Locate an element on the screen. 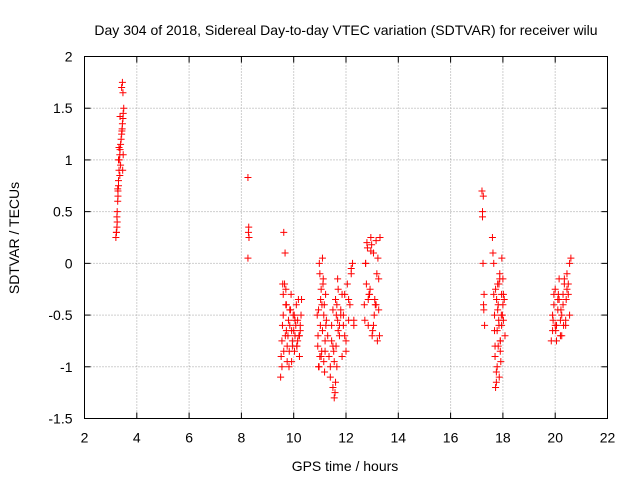  y-tick-label: 1.5 is located at coordinates (63, 108).